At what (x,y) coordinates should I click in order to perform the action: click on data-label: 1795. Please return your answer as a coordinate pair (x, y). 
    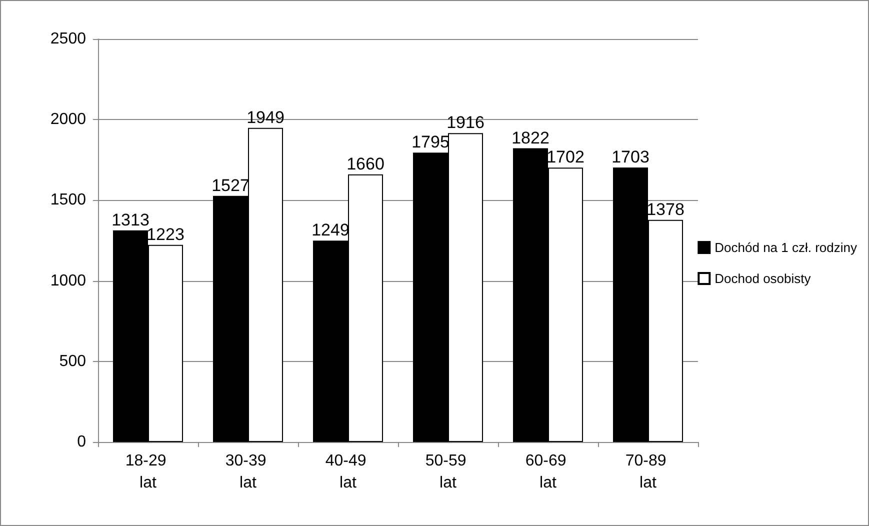
    Looking at the image, I should click on (431, 142).